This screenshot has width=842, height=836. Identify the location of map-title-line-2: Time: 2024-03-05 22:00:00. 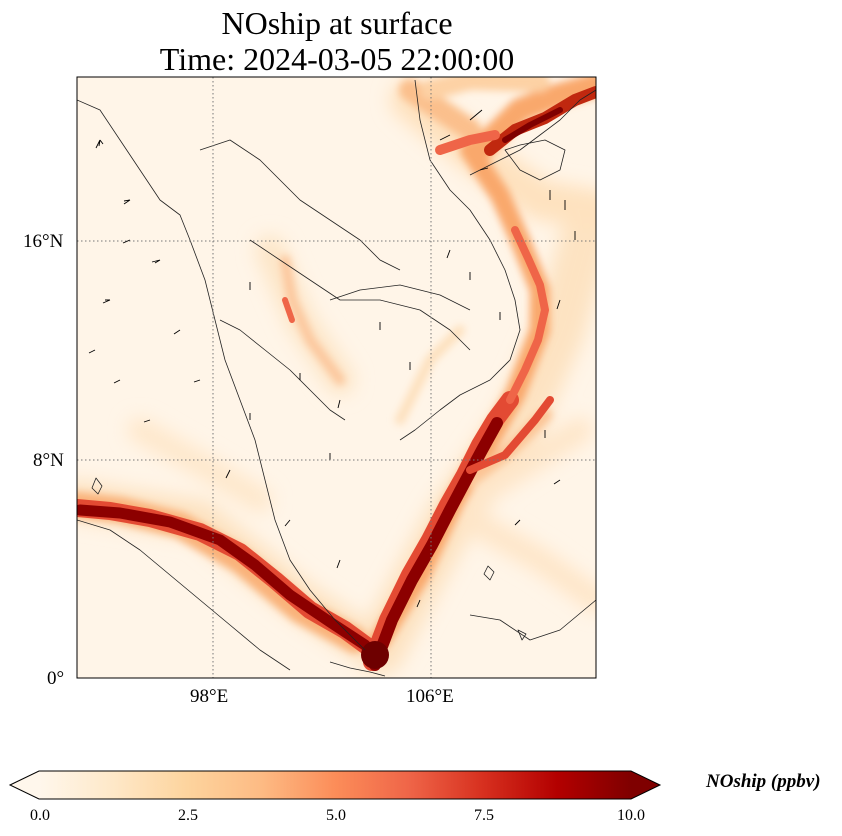
(337, 59).